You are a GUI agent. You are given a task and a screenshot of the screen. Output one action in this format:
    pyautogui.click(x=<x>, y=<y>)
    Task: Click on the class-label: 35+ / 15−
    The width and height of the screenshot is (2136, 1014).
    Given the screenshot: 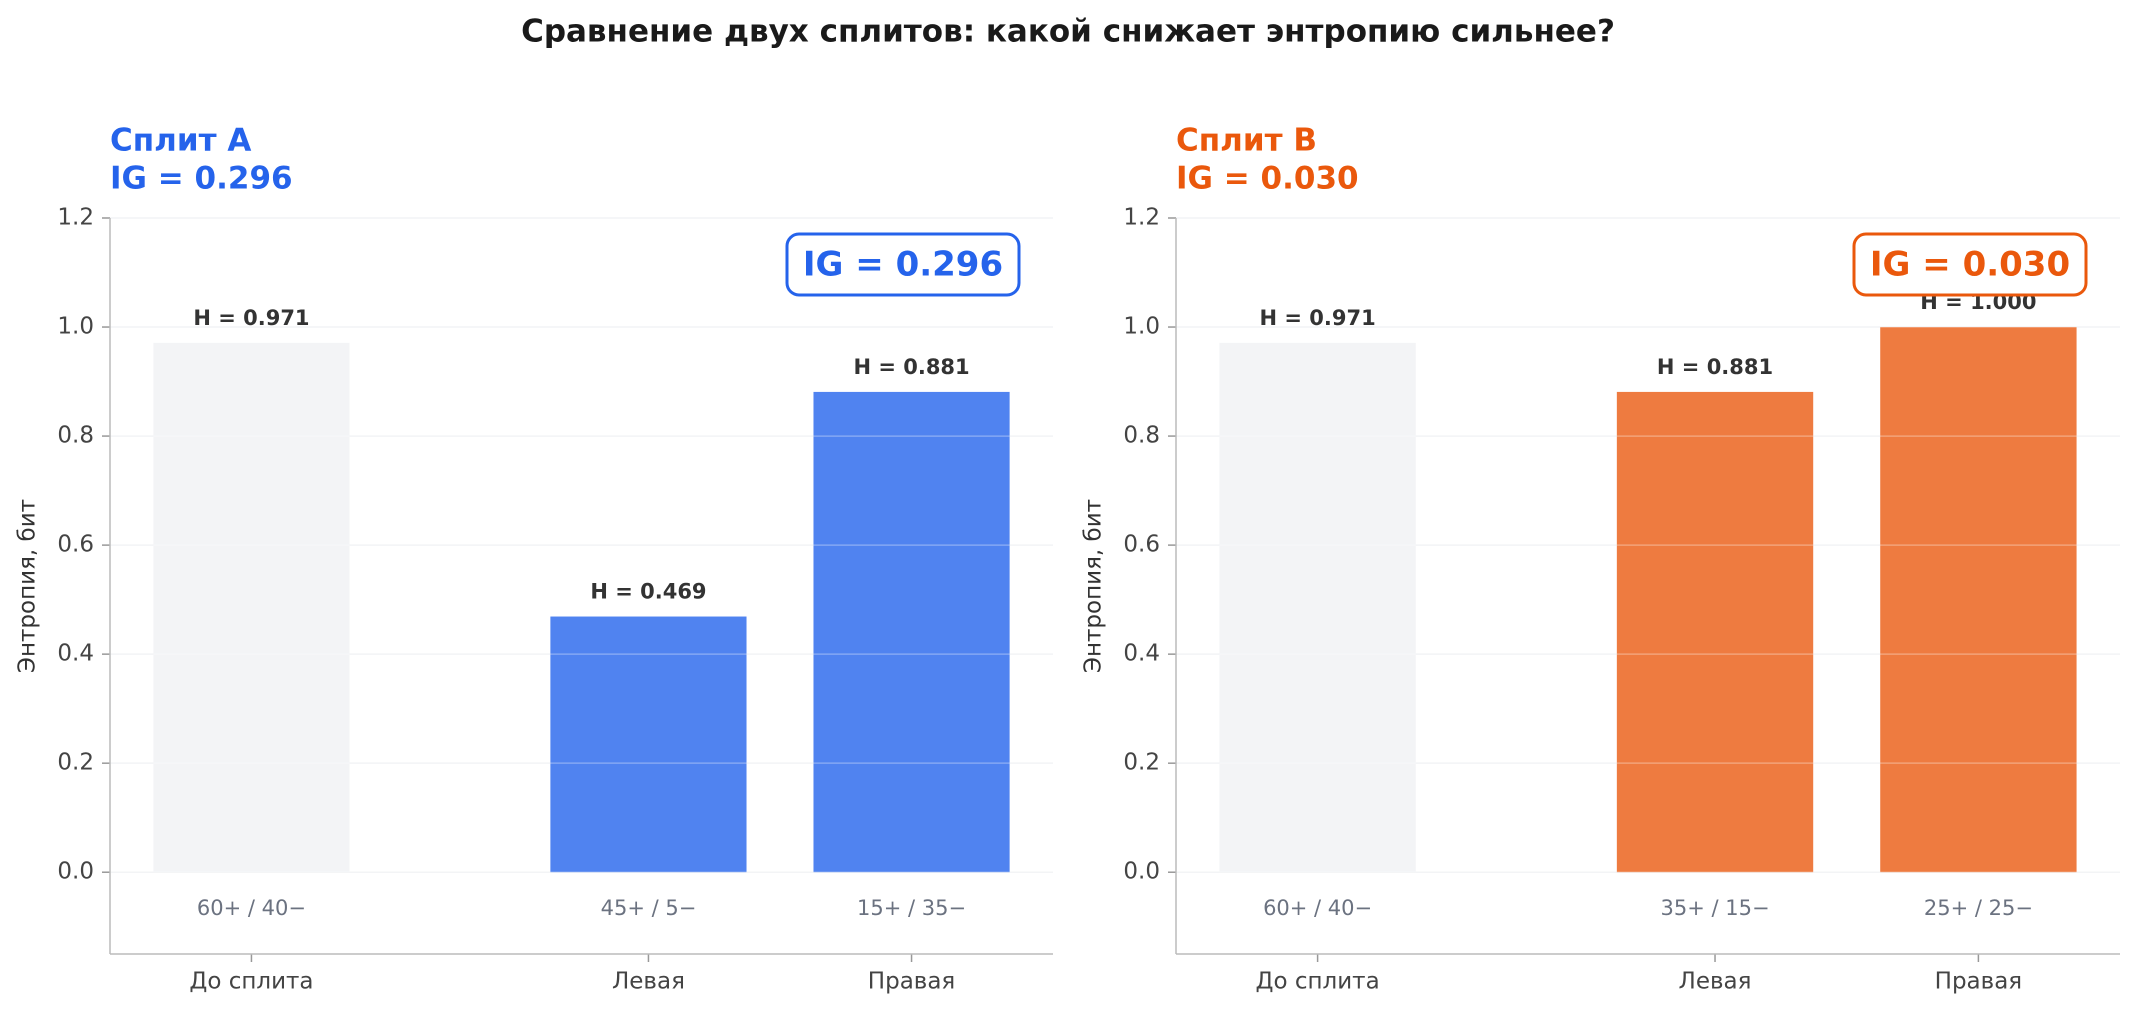 What is the action you would take?
    pyautogui.click(x=1714, y=908)
    